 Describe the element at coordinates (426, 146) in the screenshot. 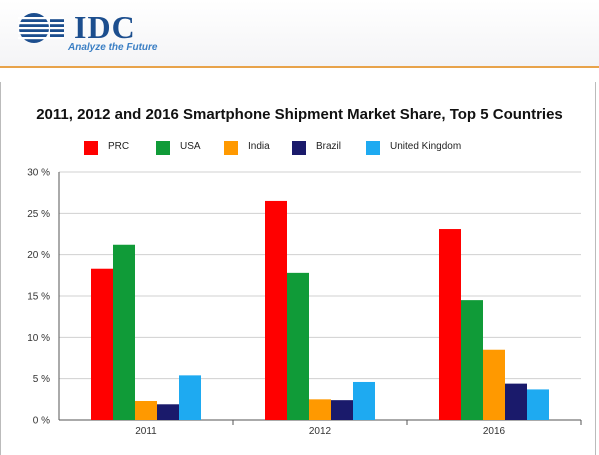

I see `legend-label-united-kingdom: United Kingdom` at that location.